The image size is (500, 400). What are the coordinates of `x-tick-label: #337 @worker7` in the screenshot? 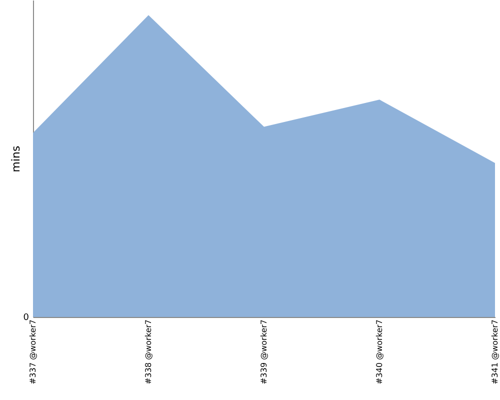 It's located at (33, 352).